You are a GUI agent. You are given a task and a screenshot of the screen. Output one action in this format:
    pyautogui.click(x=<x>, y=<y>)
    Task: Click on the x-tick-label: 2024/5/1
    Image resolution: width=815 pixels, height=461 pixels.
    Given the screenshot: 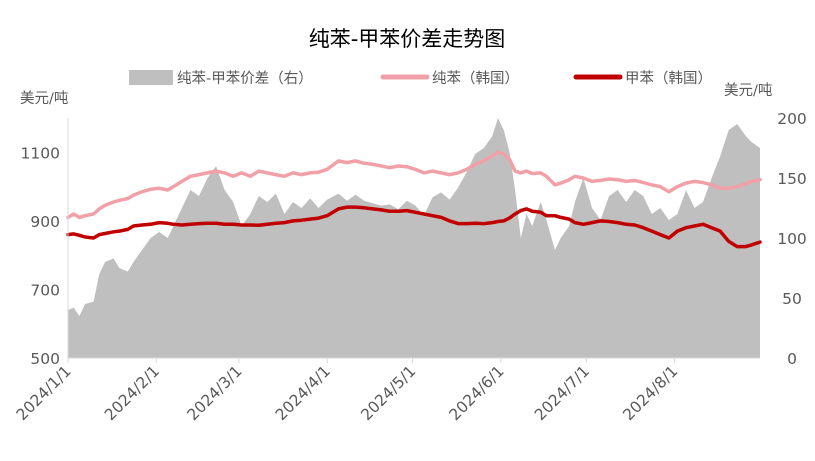 What is the action you would take?
    pyautogui.click(x=388, y=393)
    